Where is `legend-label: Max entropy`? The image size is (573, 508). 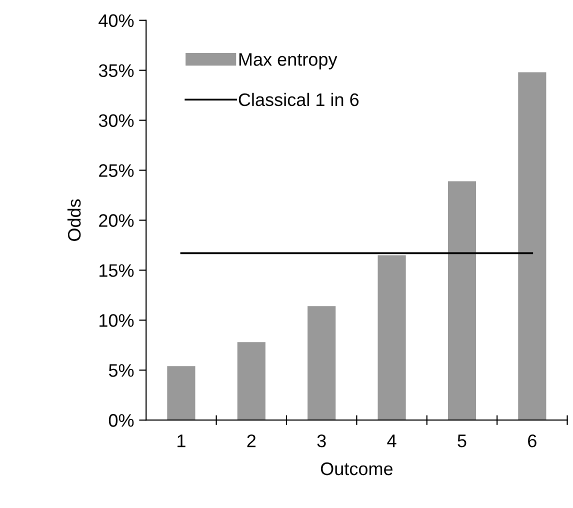
legend-label: Max entropy is located at coordinates (288, 61).